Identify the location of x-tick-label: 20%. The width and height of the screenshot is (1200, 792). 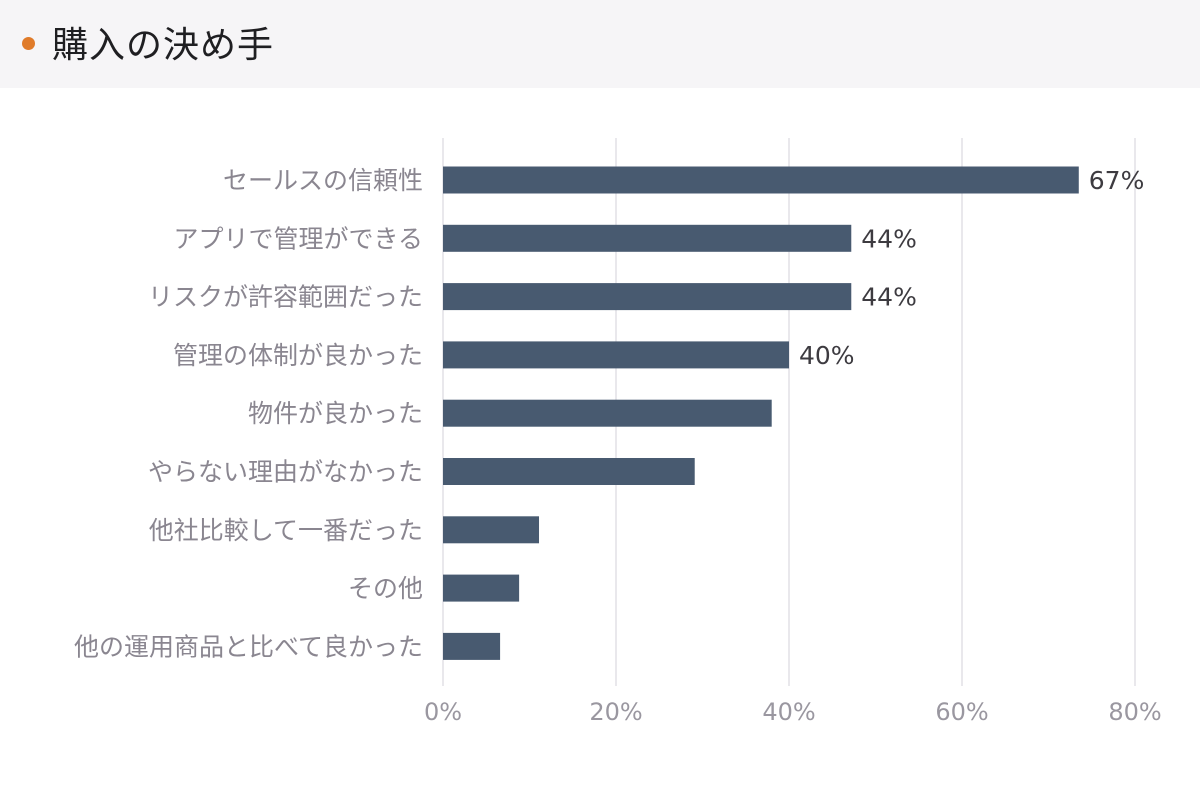
(615, 712).